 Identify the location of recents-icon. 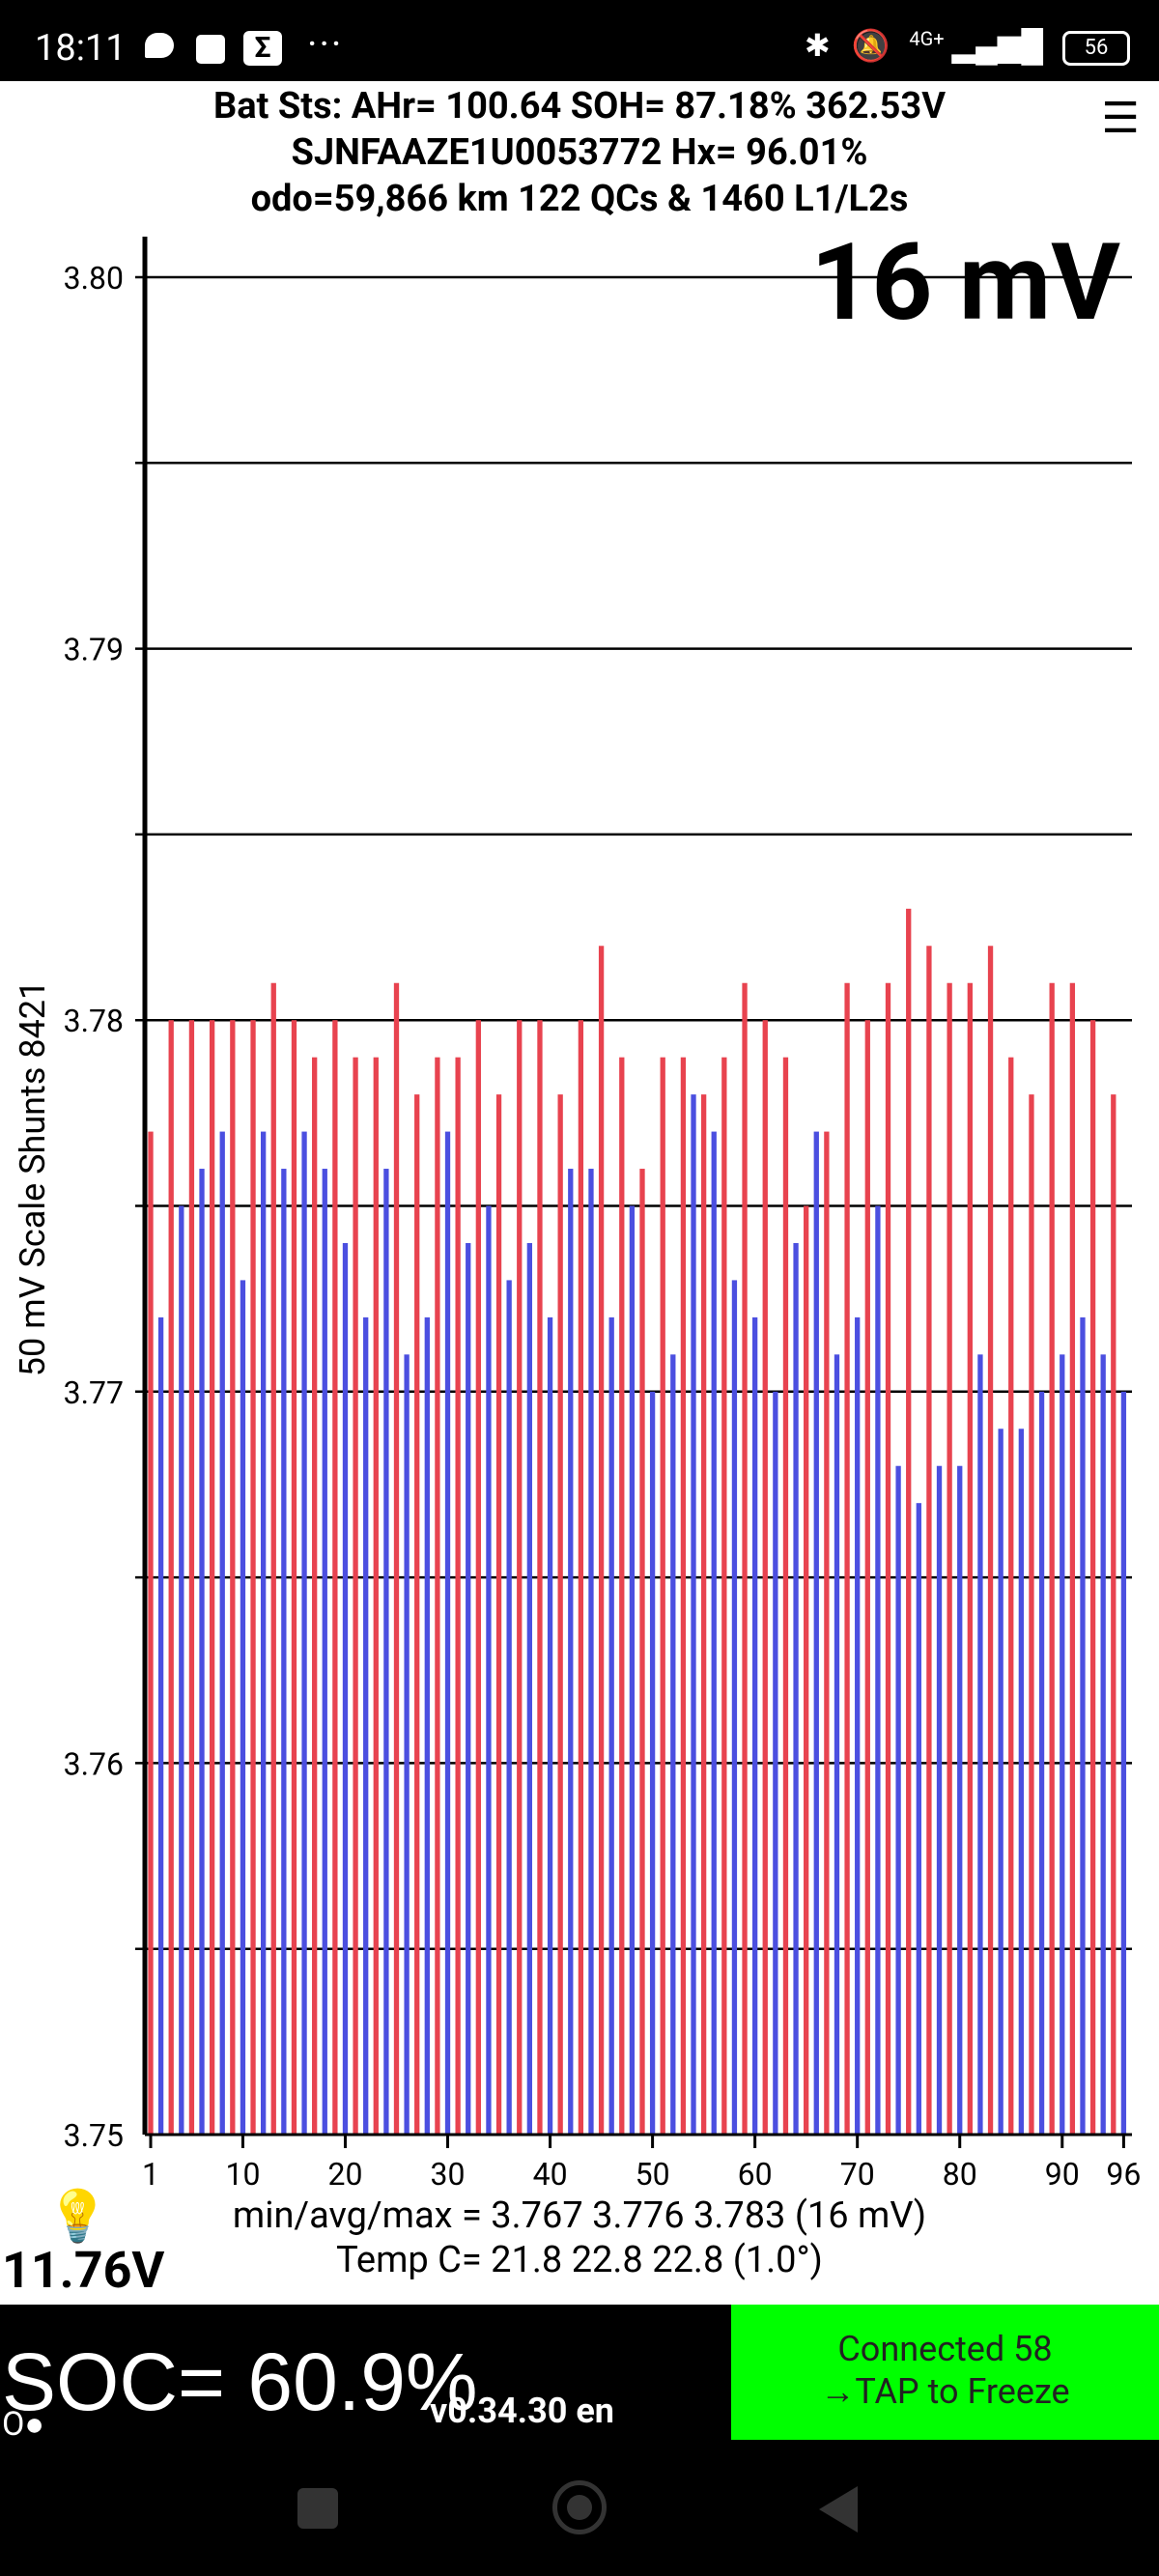
(317, 2508).